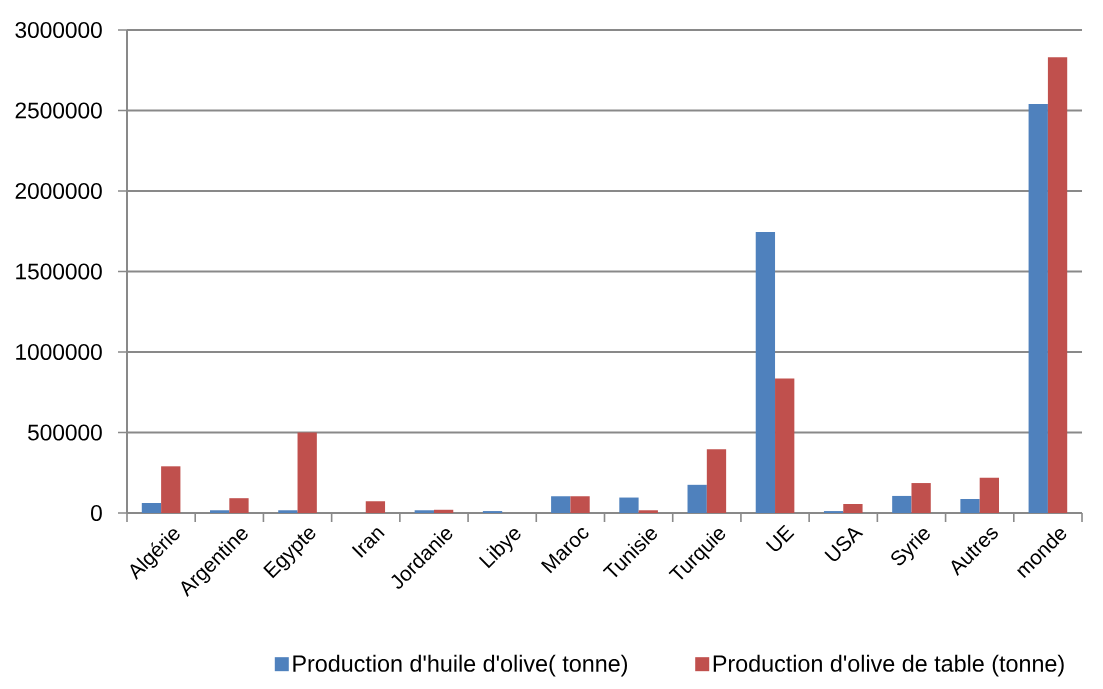 This screenshot has height=689, width=1103. What do you see at coordinates (888, 665) in the screenshot?
I see `legend-label: Production d'olive de table (tonne)` at bounding box center [888, 665].